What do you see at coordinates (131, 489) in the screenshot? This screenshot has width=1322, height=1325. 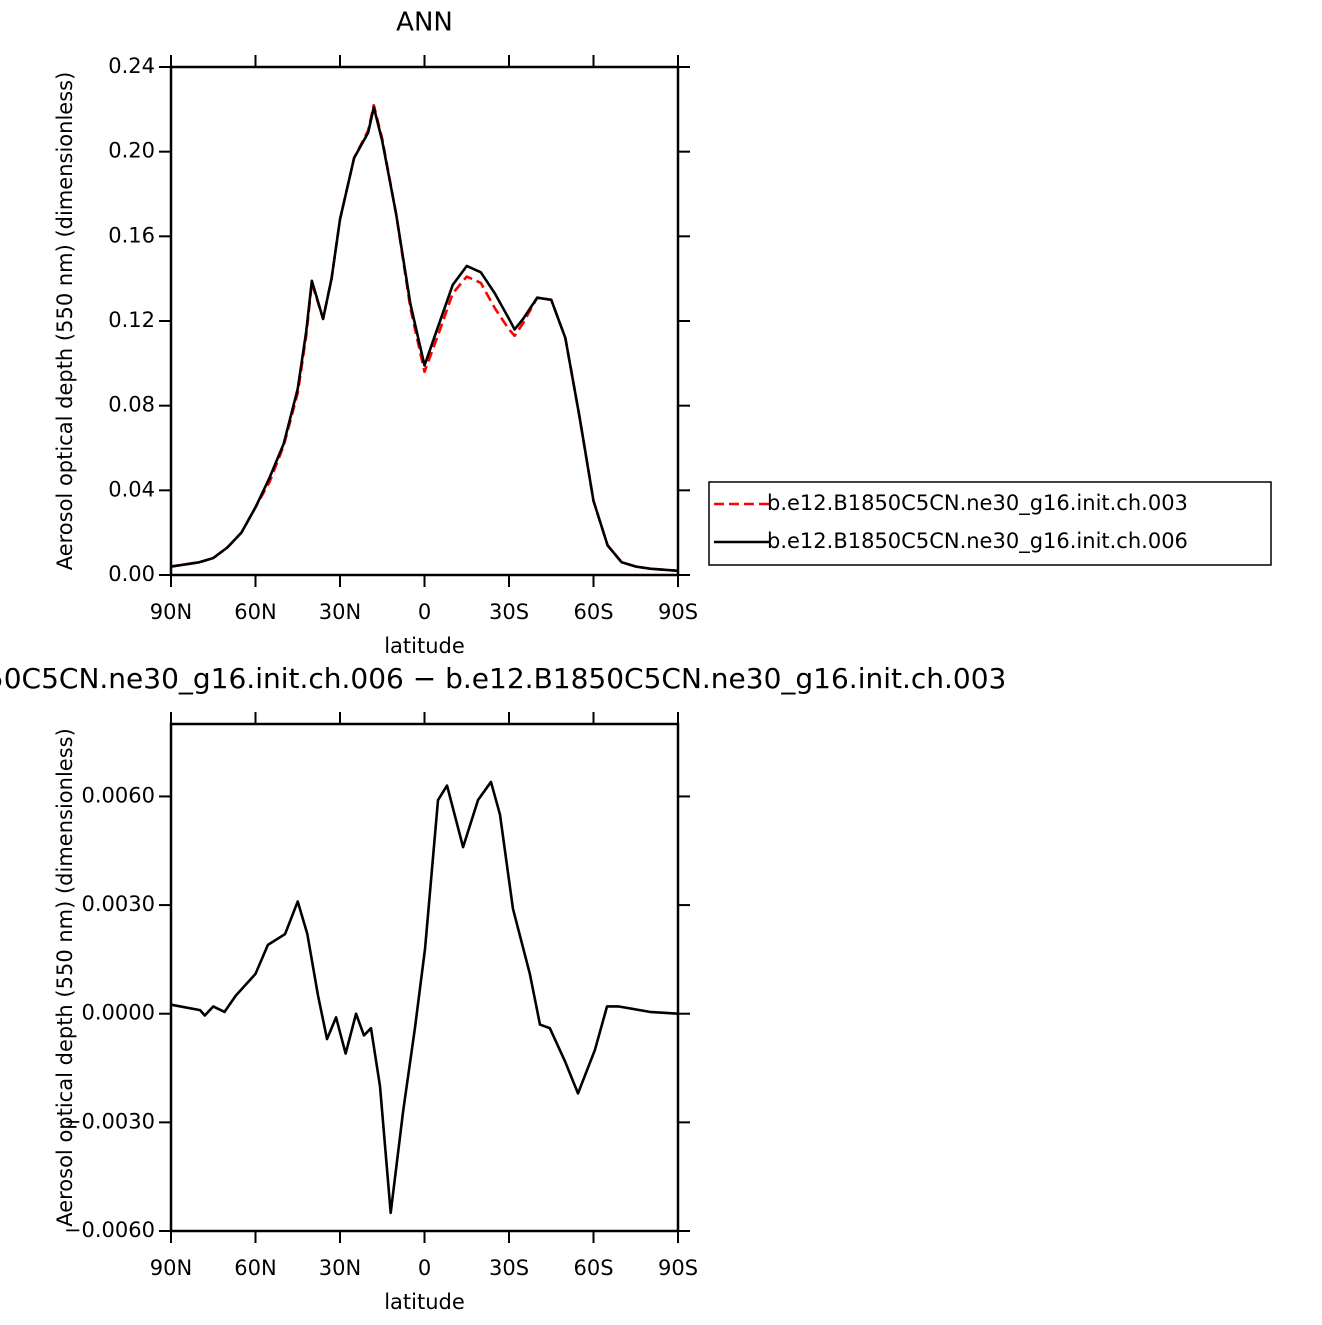 I see `y-tick-label: 0.04` at bounding box center [131, 489].